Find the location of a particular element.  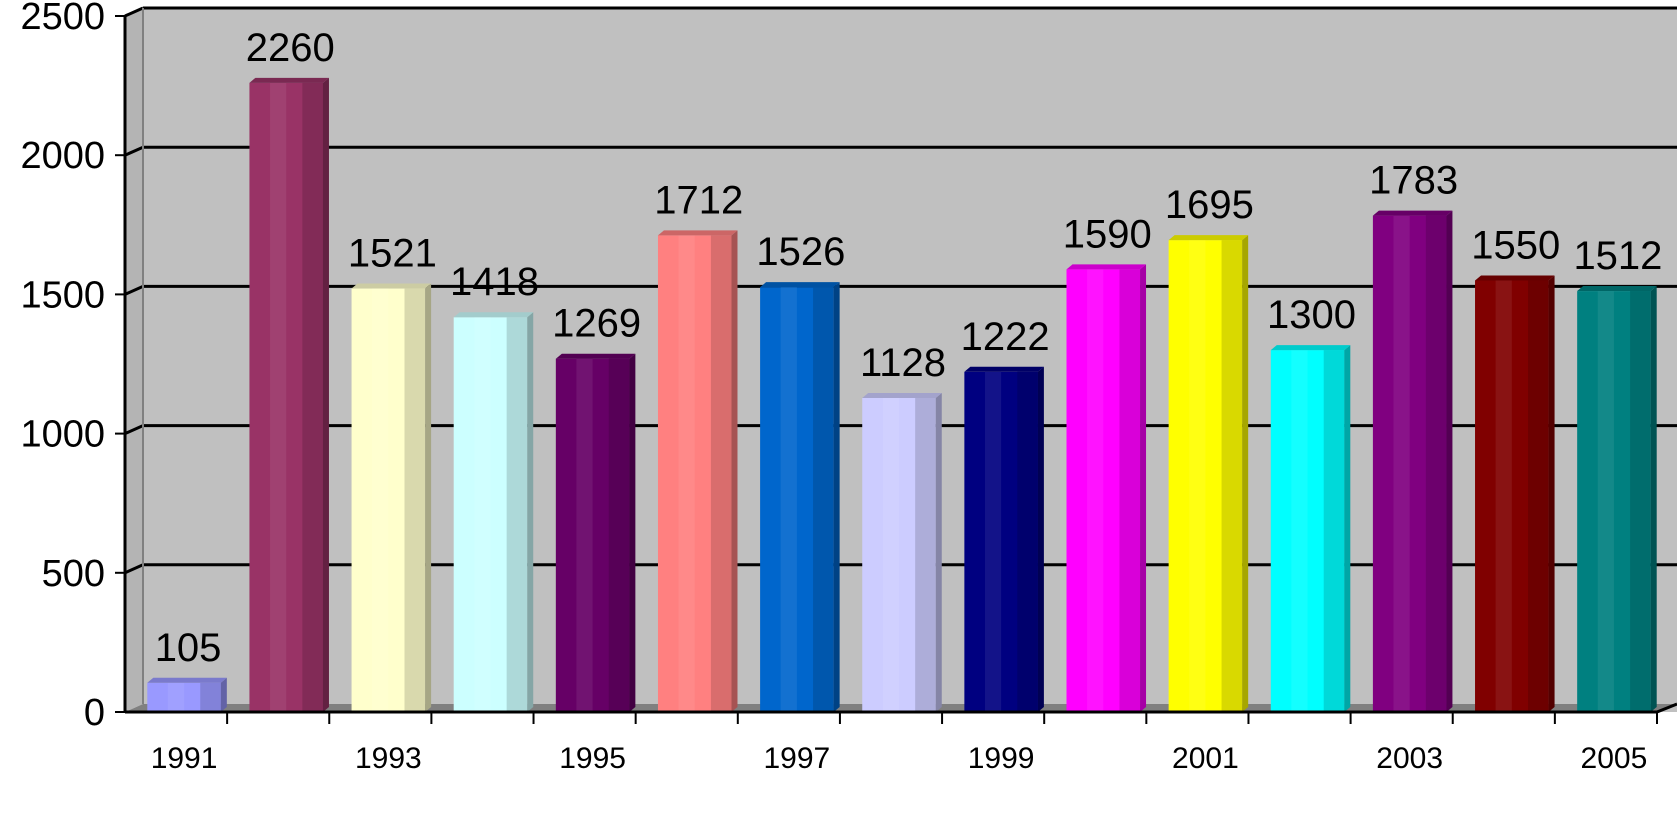

y-tick-label: 500 is located at coordinates (73, 574).